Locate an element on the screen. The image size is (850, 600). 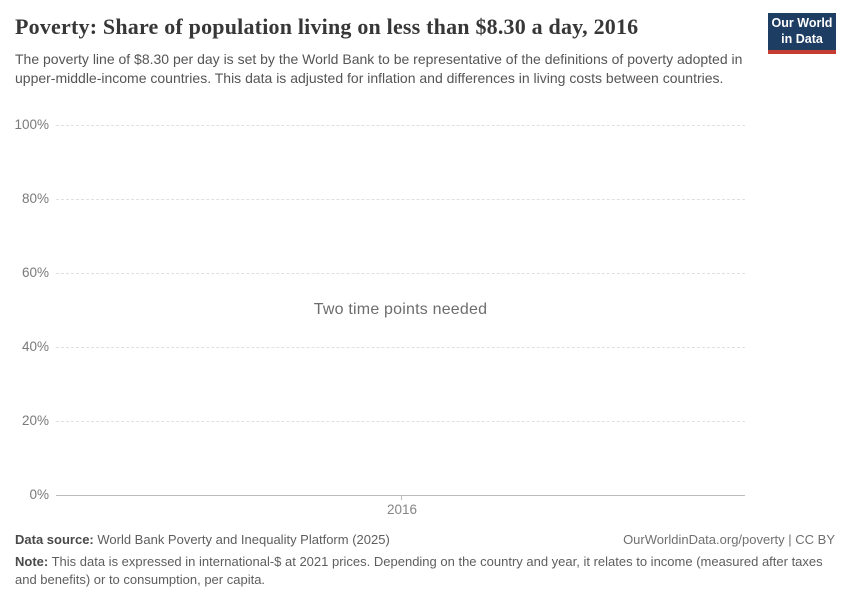
y-tick-label: 20% is located at coordinates (35, 421).